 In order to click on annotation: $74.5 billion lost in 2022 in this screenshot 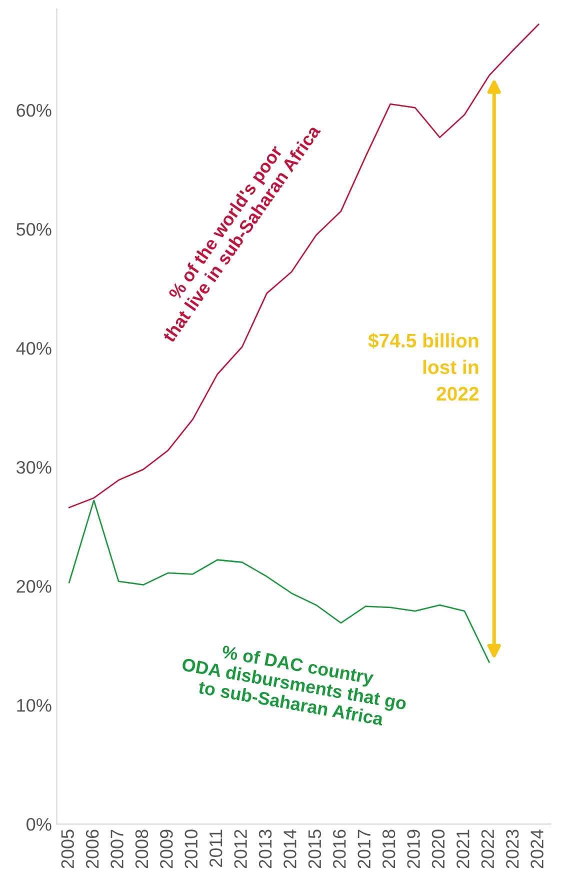, I will do `click(423, 366)`.